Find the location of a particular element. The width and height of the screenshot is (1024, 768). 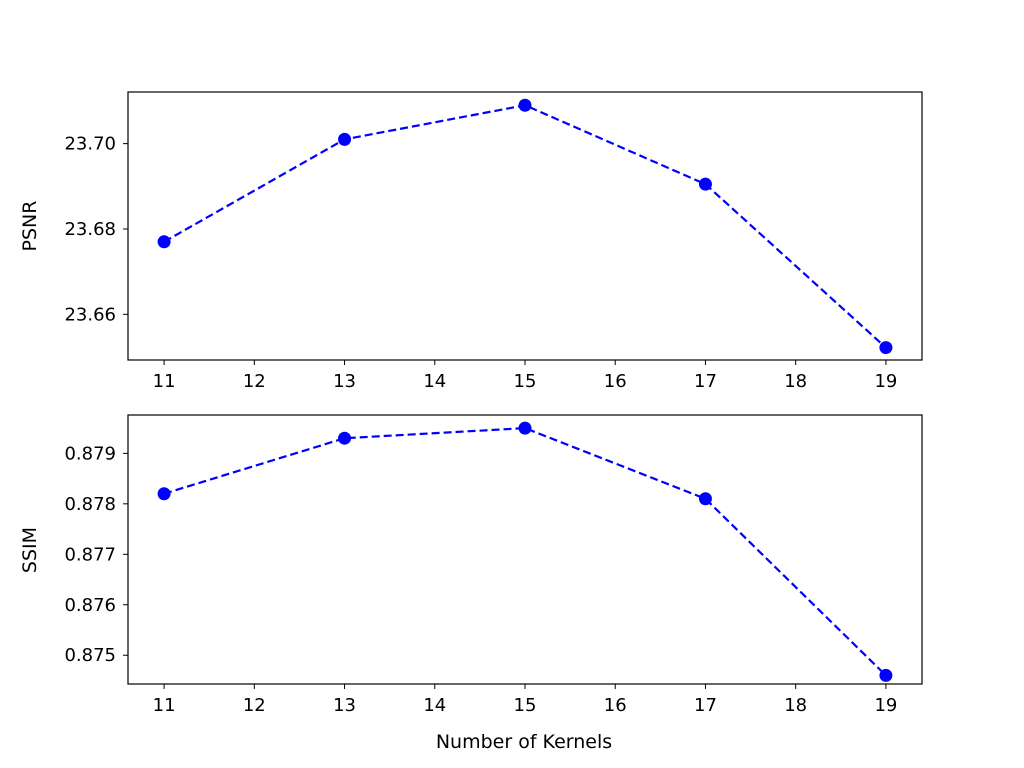

ssim-y-axis-label: SSIM is located at coordinates (30, 550).